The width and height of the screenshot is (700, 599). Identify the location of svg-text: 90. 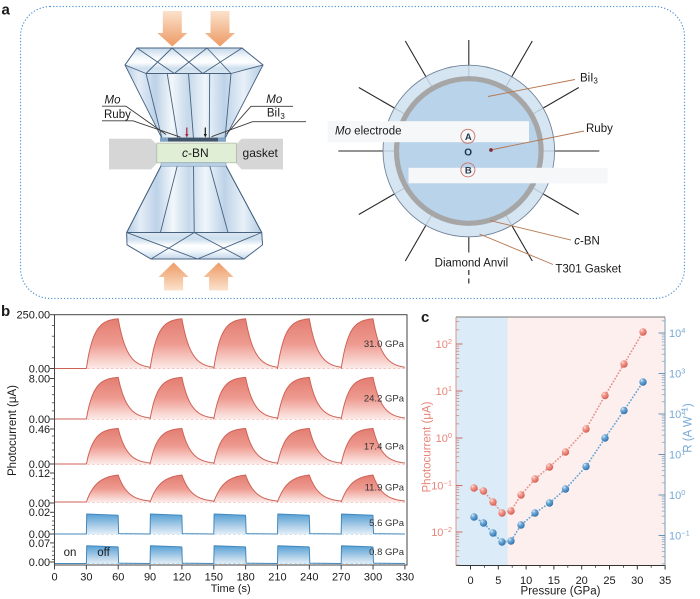
(150, 578).